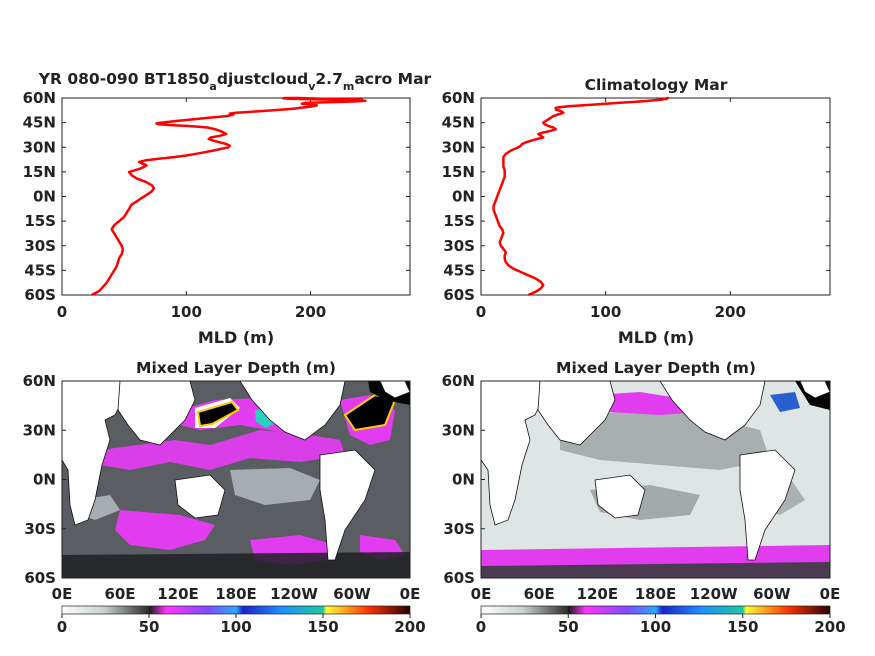  I want to click on map-title-climatology: Mixed Layer Depth (m), so click(656, 368).